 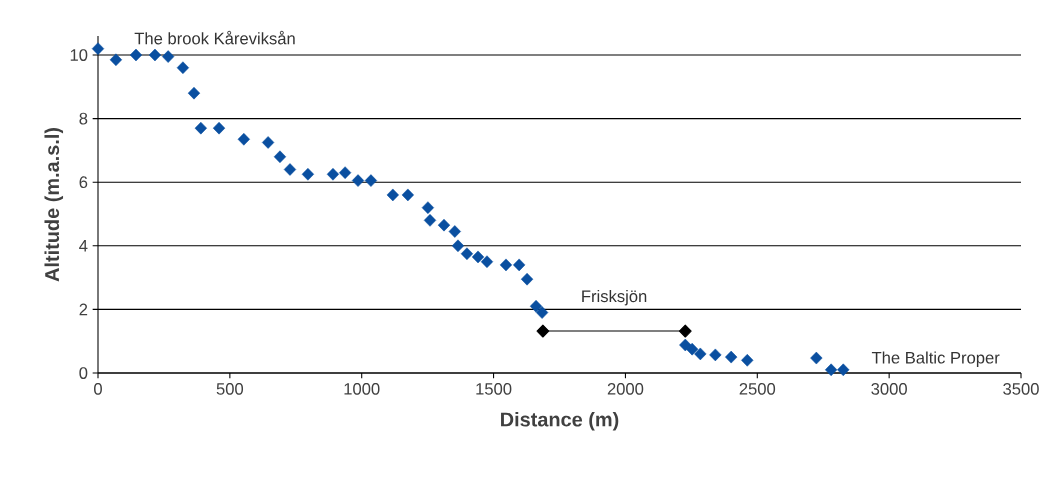 What do you see at coordinates (83, 373) in the screenshot?
I see `y-tick-label: 0` at bounding box center [83, 373].